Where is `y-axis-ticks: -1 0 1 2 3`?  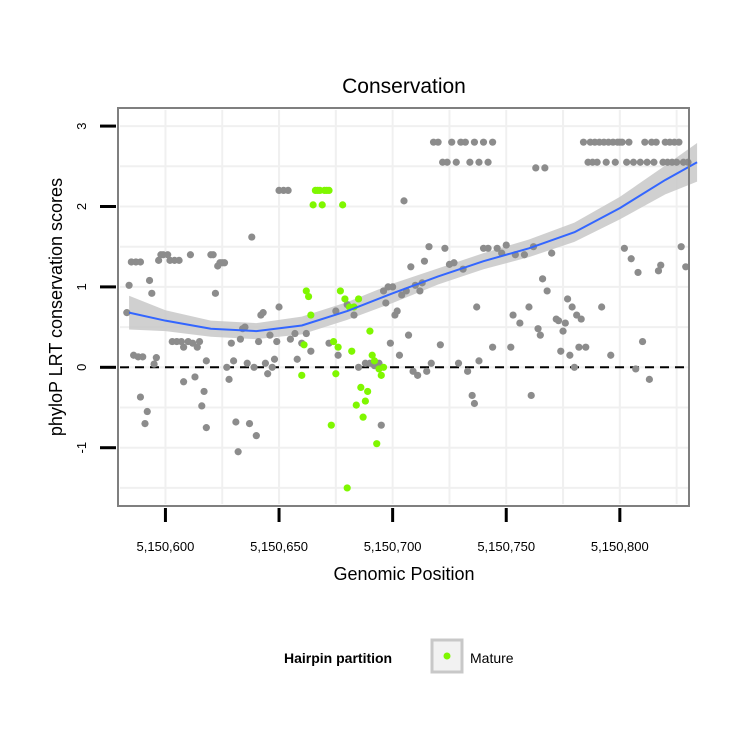
y-axis-ticks: -1 0 1 2 3 is located at coordinates (95, 287).